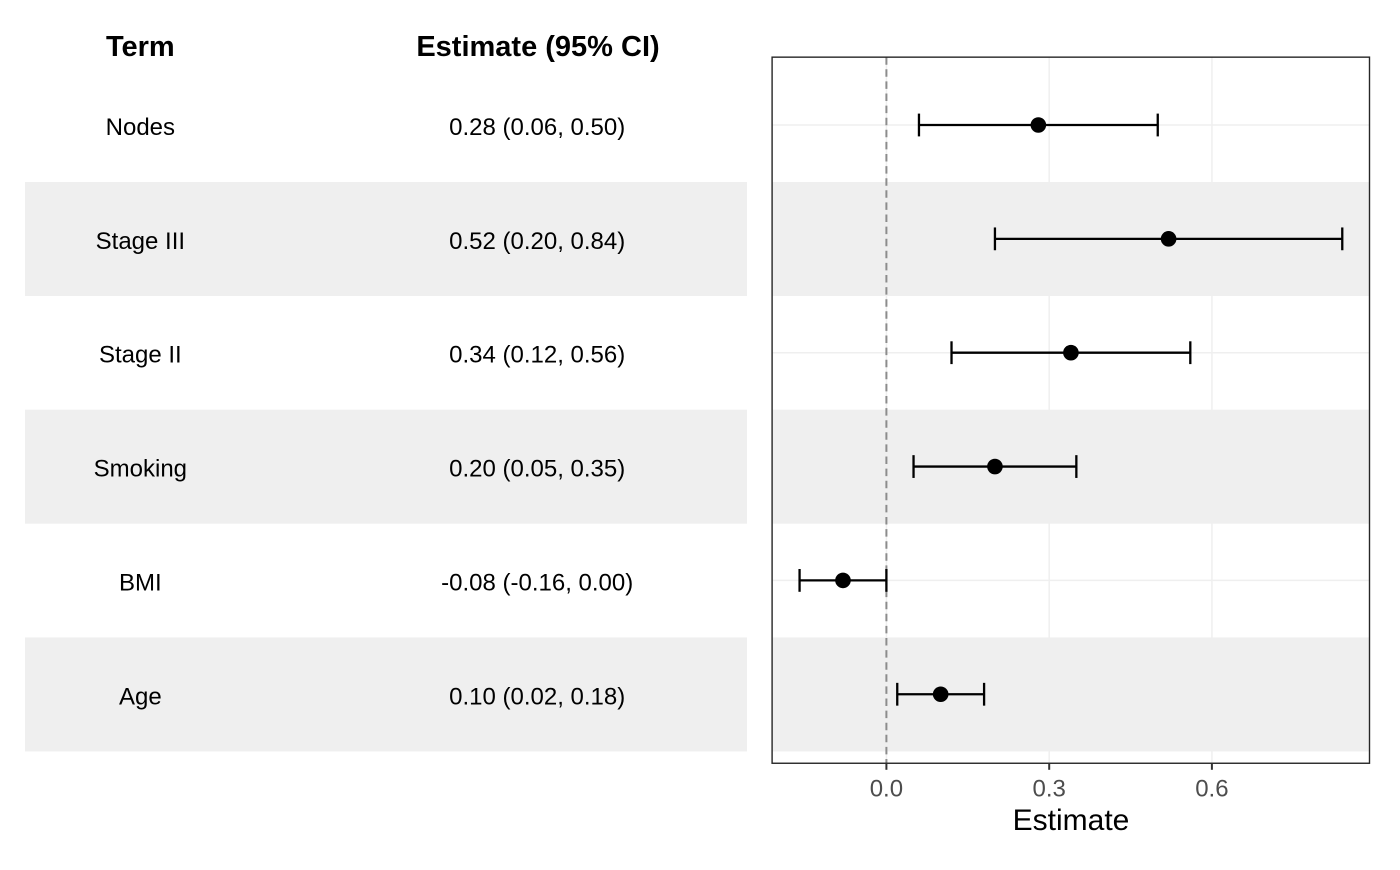  I want to click on svg-text: 0.0, so click(886, 789).